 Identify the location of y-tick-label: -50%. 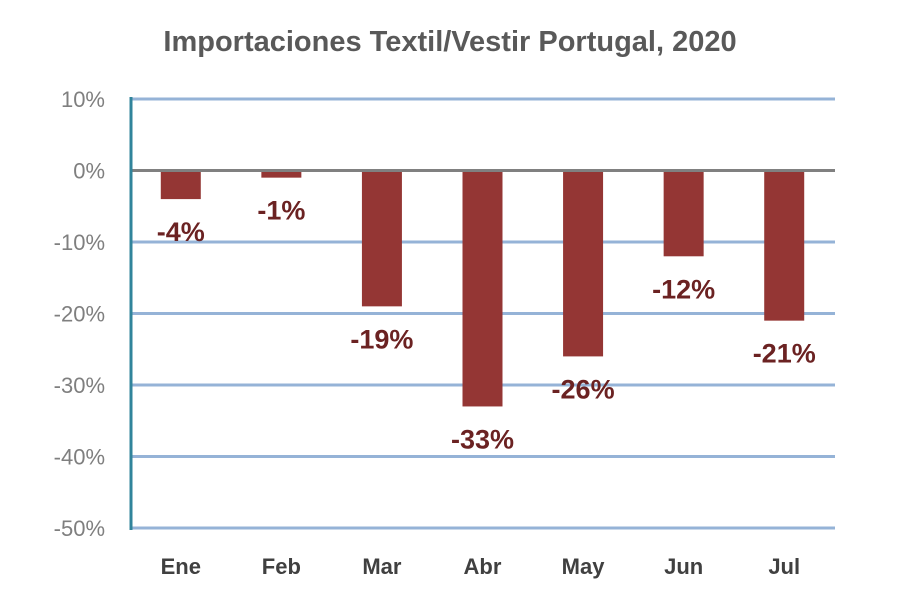
(79, 528).